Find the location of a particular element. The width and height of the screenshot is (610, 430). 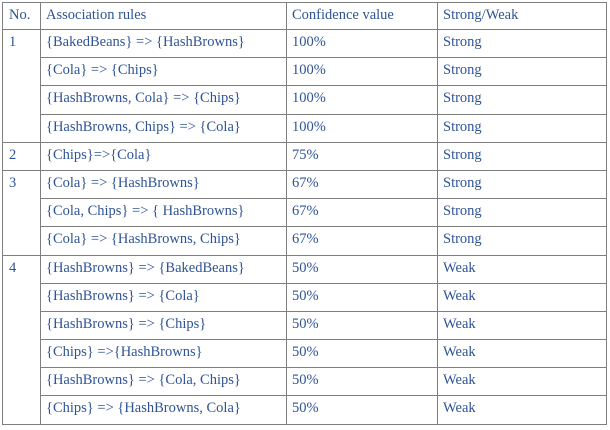

group-number-cell: 2 is located at coordinates (21, 156).